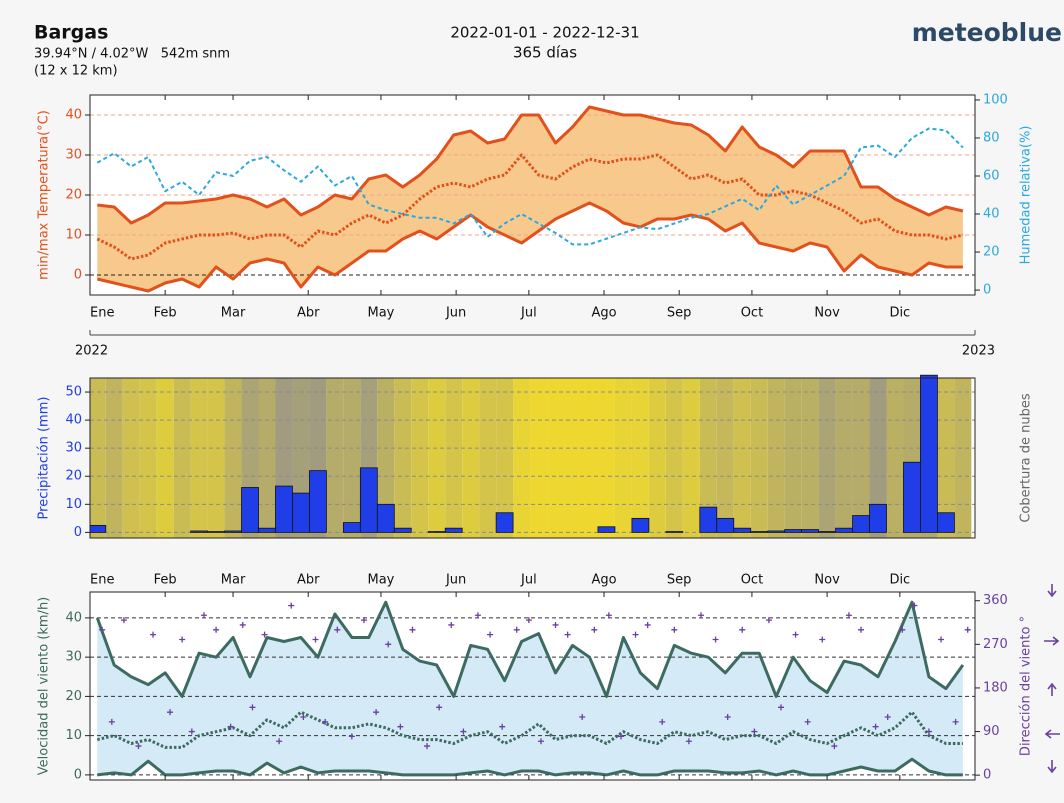  I want to click on x-tick-label: Mar, so click(233, 313).